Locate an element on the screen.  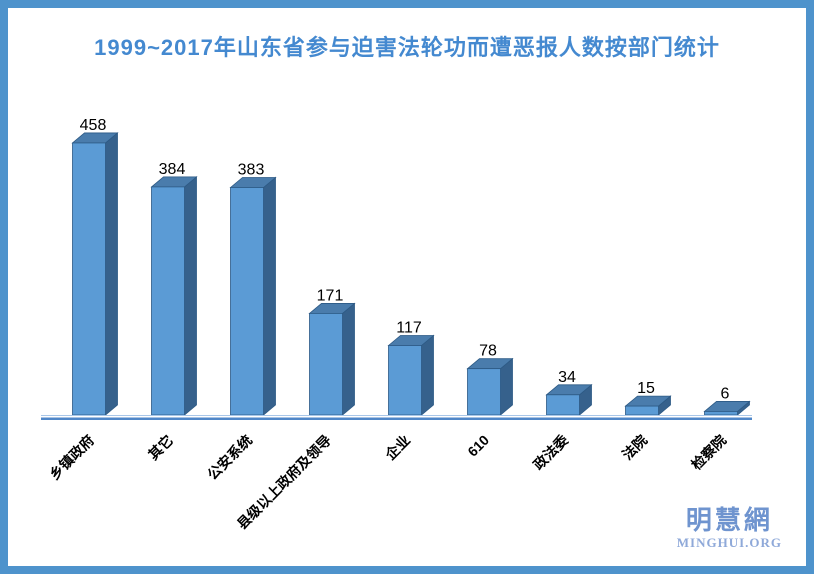
bar-category-label: 公安系统 is located at coordinates (229, 457).